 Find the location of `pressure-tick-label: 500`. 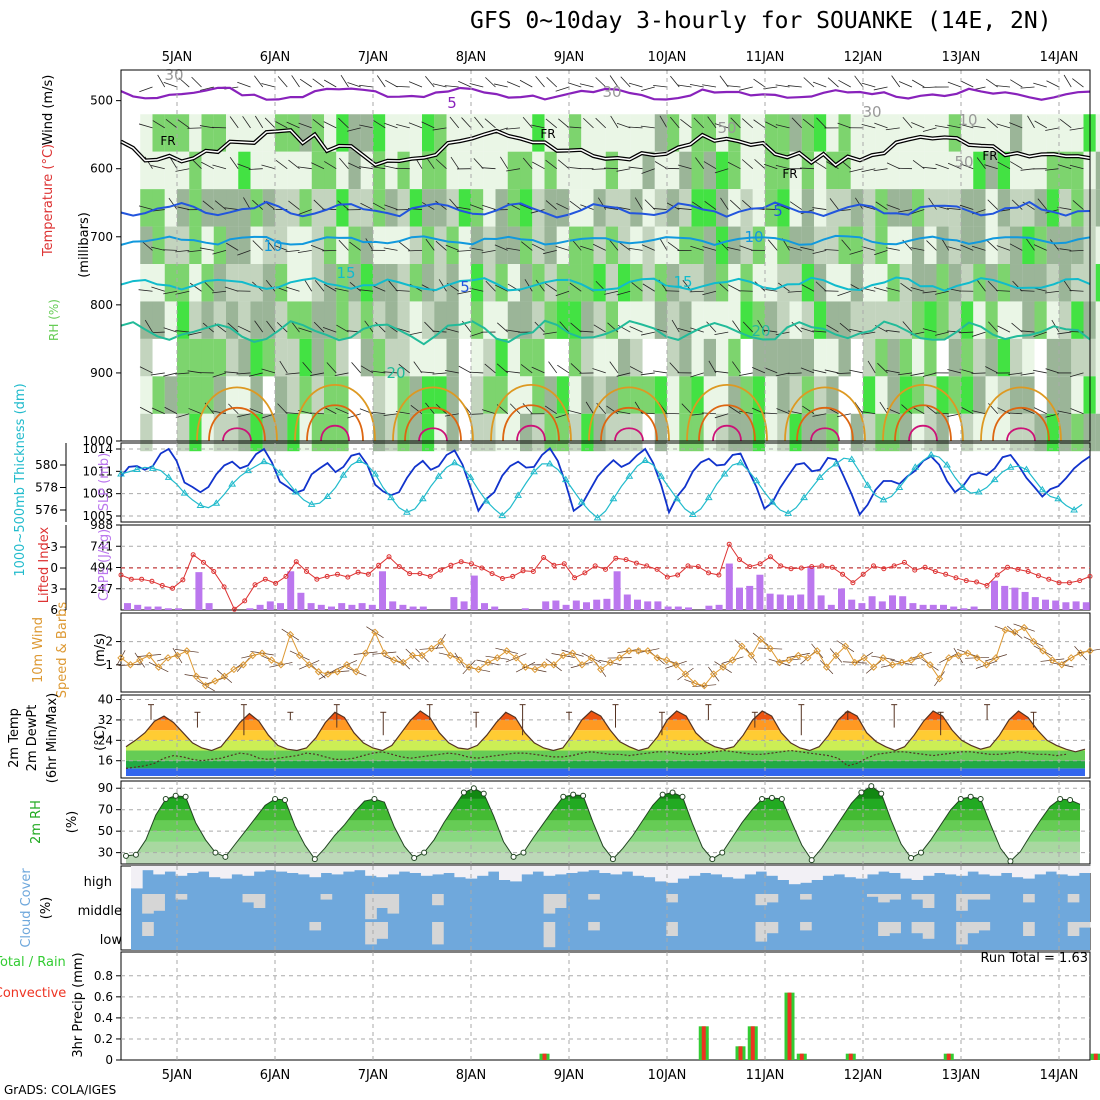

pressure-tick-label: 500 is located at coordinates (101, 101).